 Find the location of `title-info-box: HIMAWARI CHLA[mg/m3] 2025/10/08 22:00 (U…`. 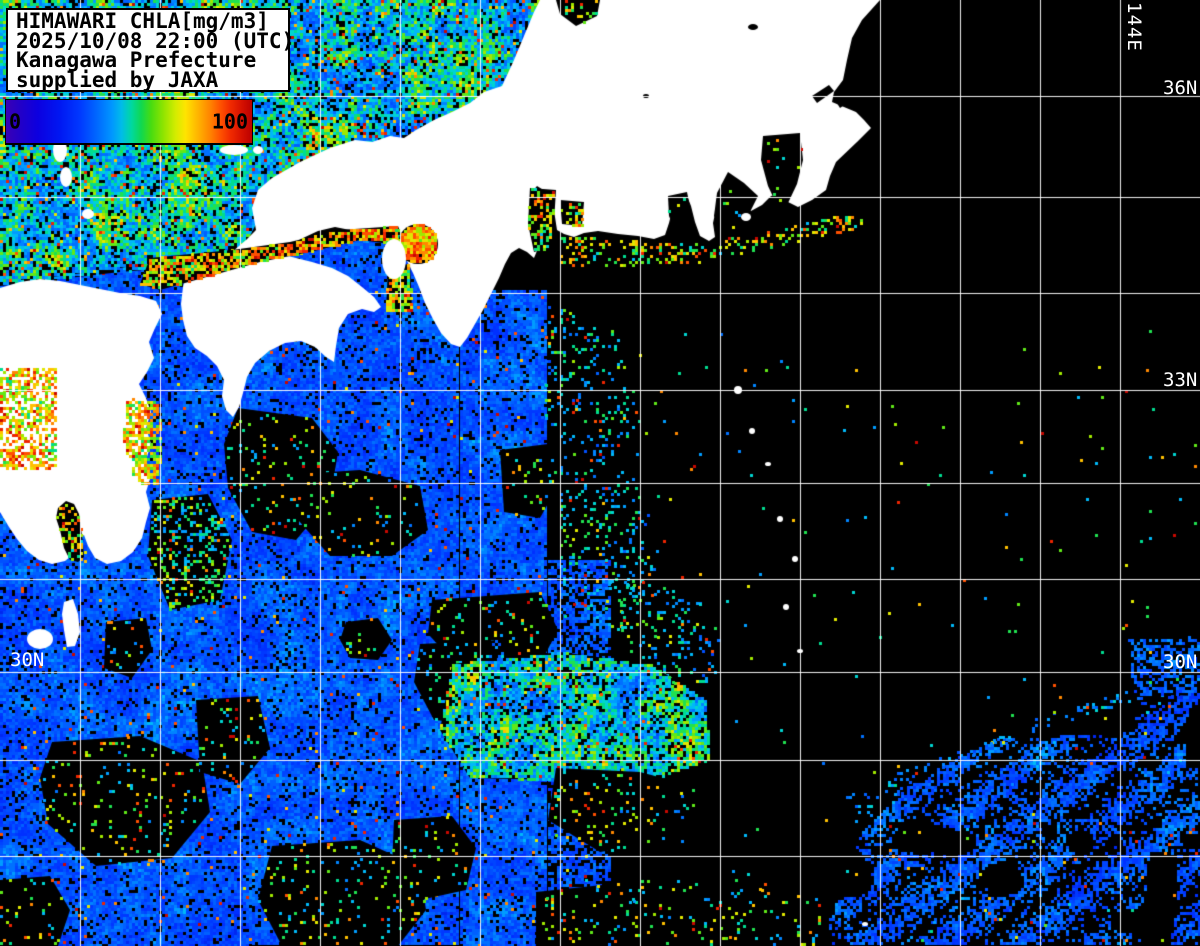

title-info-box: HIMAWARI CHLA[mg/m3] 2025/10/08 22:00 (U… is located at coordinates (150, 50).